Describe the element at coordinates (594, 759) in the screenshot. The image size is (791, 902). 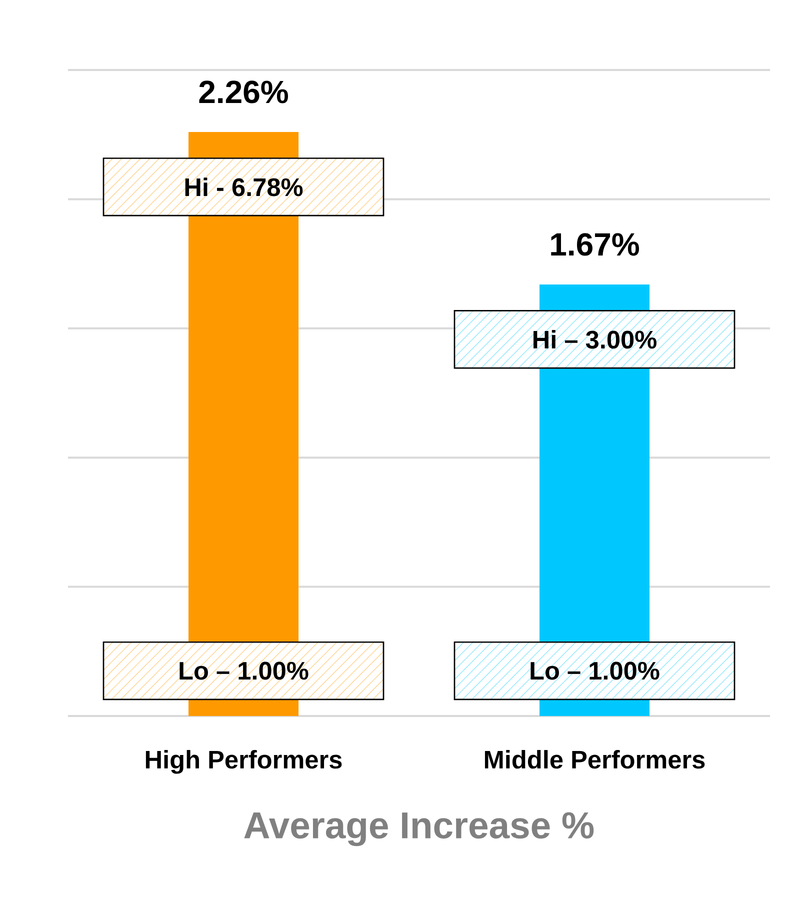
I see `x-tick-label: Middle Performers` at that location.